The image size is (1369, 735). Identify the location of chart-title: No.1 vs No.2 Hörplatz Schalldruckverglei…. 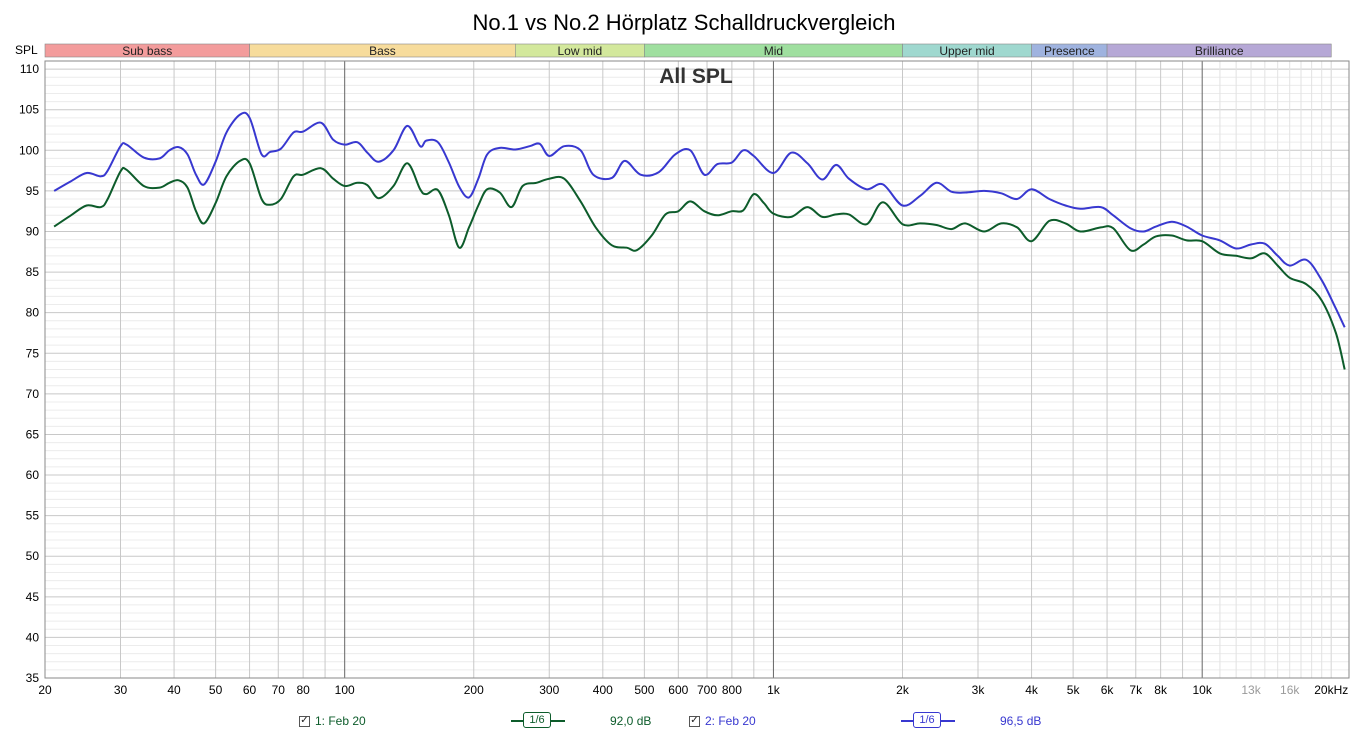
(683, 22).